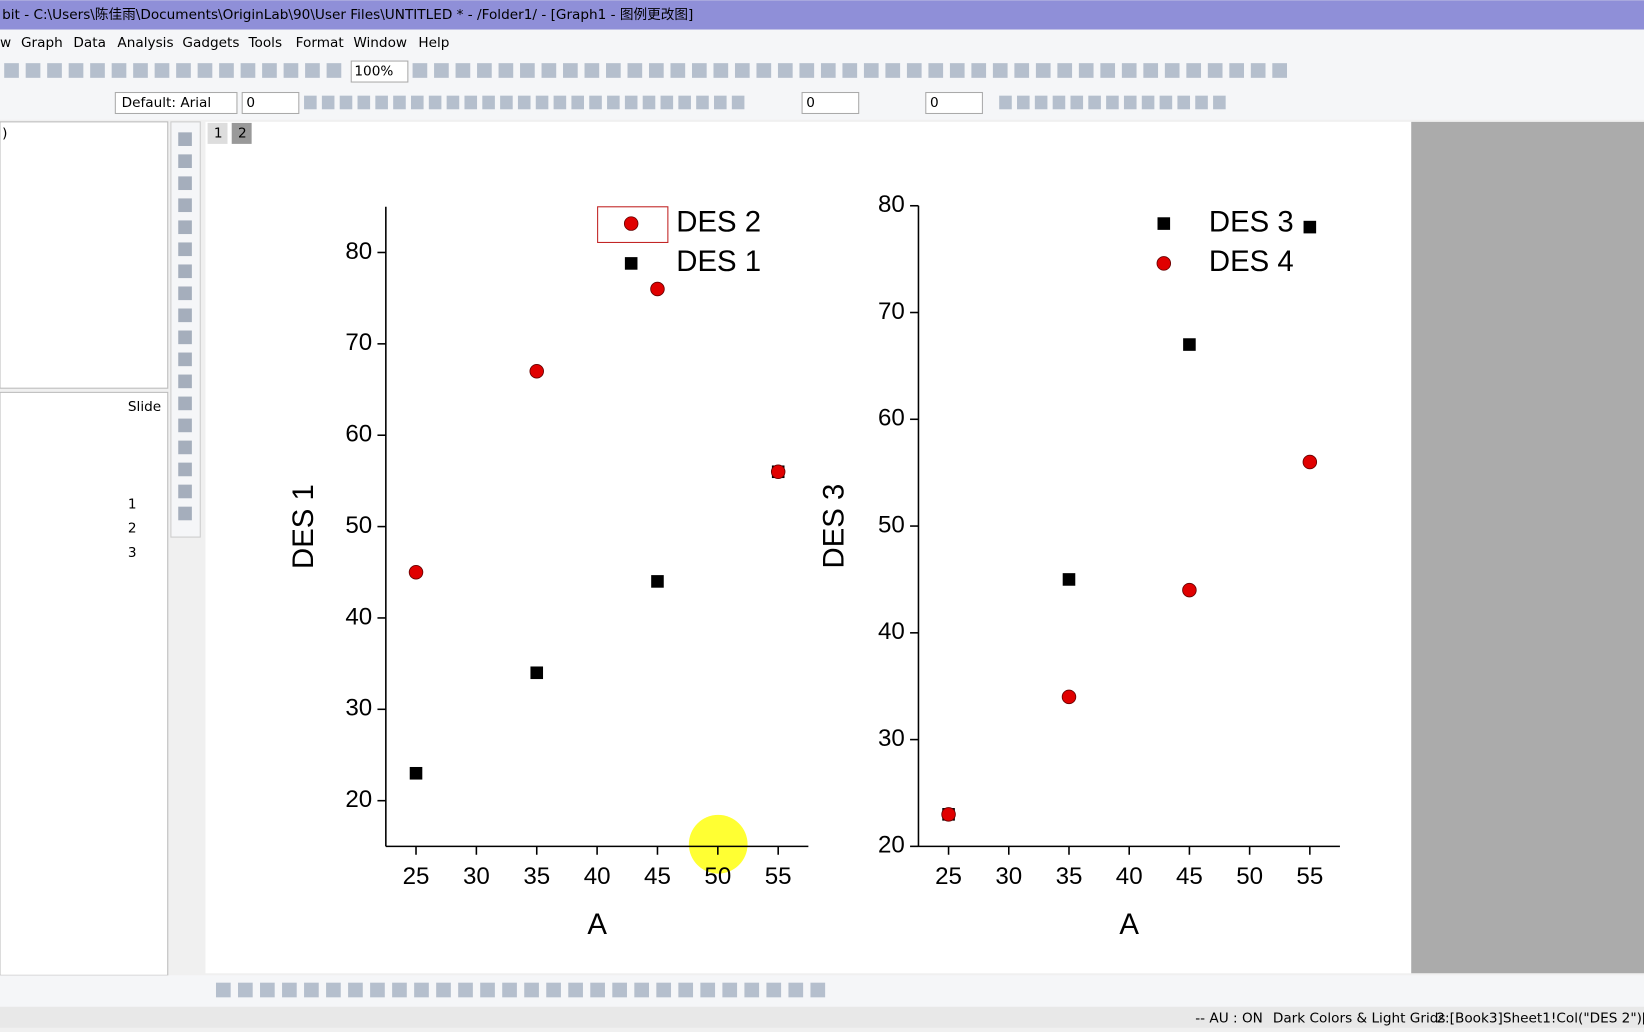 Image resolution: width=1644 pixels, height=1032 pixels. Describe the element at coordinates (379, 71) in the screenshot. I see `zoom-box` at that location.